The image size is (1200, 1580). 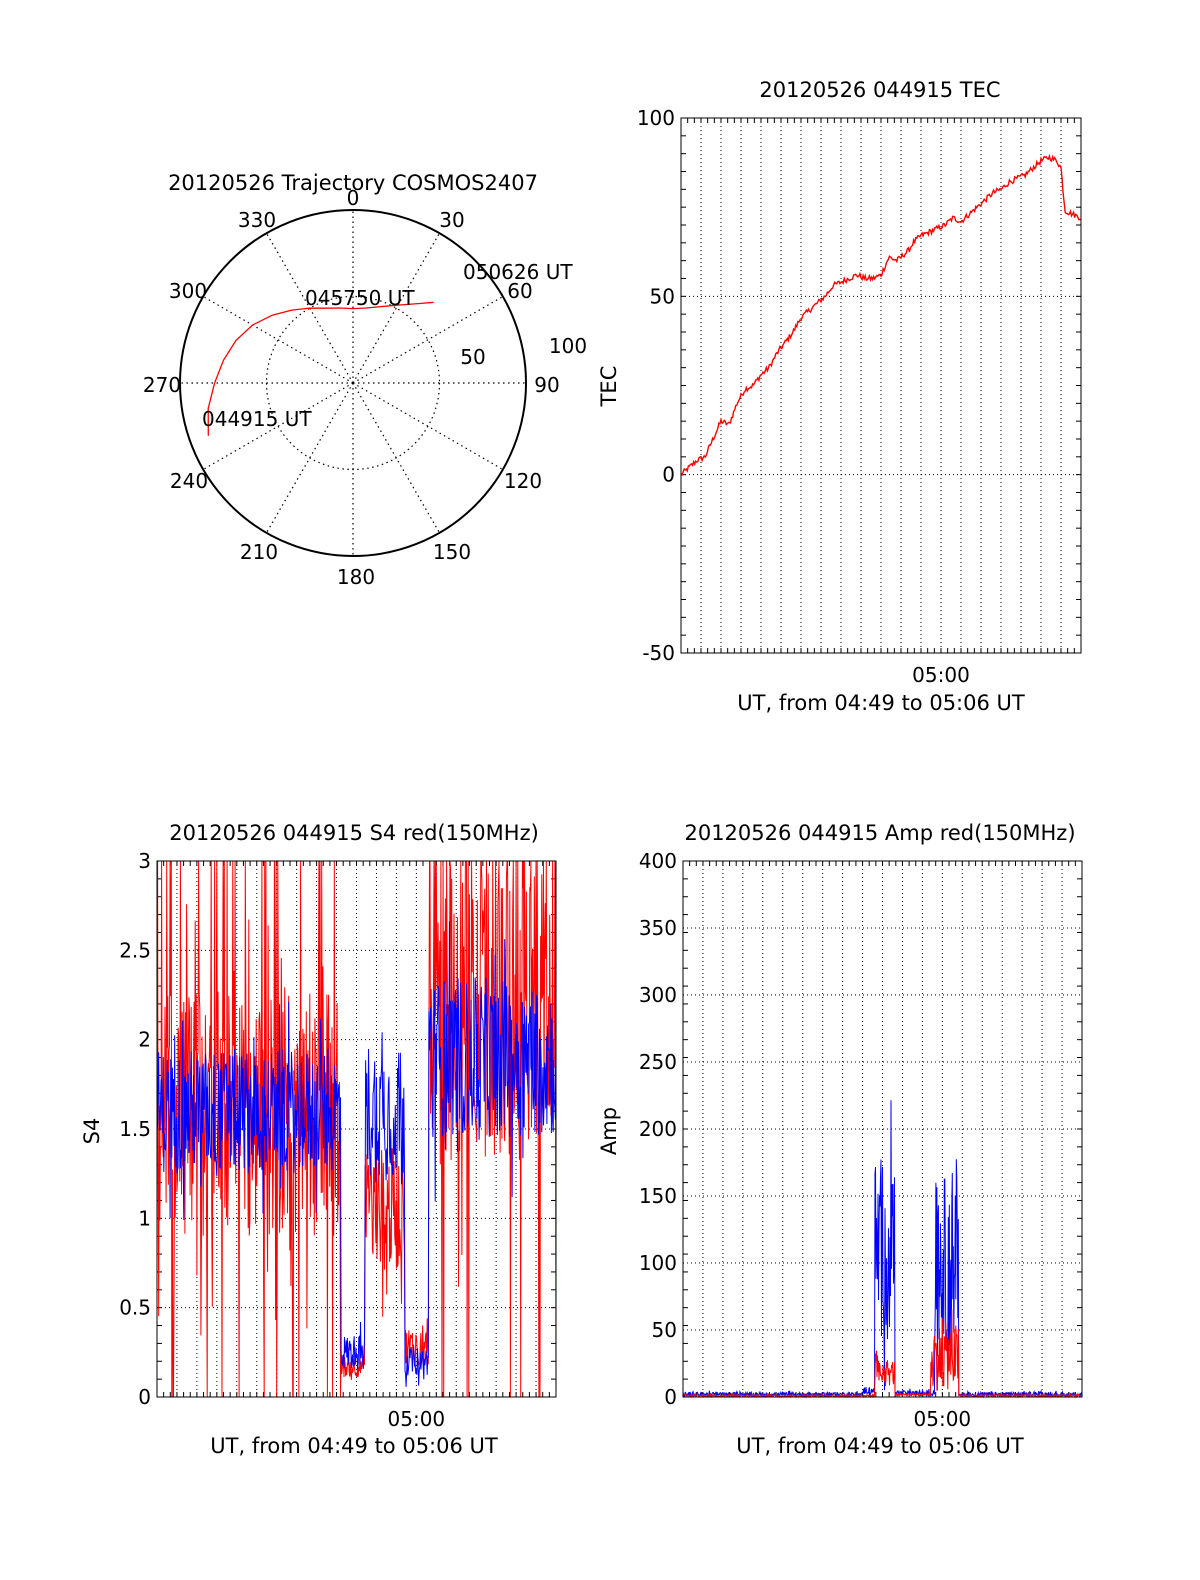 What do you see at coordinates (941, 675) in the screenshot?
I see `tec-x-tick-label: 05:00` at bounding box center [941, 675].